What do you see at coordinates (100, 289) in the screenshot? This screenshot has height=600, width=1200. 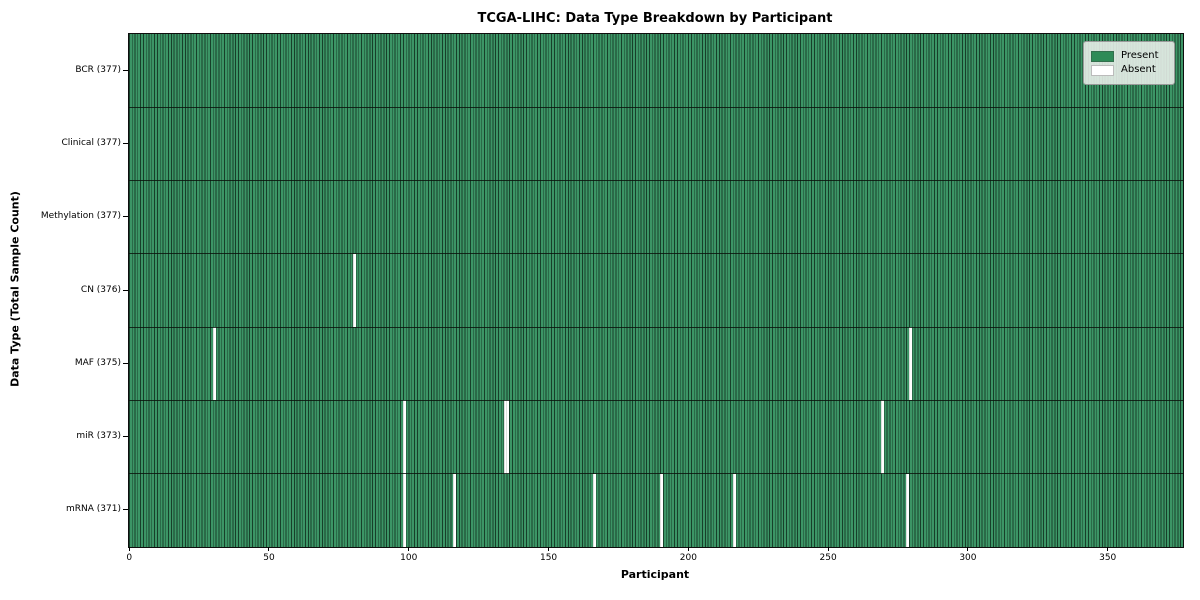 I see `y-tick-label: CN (376)` at bounding box center [100, 289].